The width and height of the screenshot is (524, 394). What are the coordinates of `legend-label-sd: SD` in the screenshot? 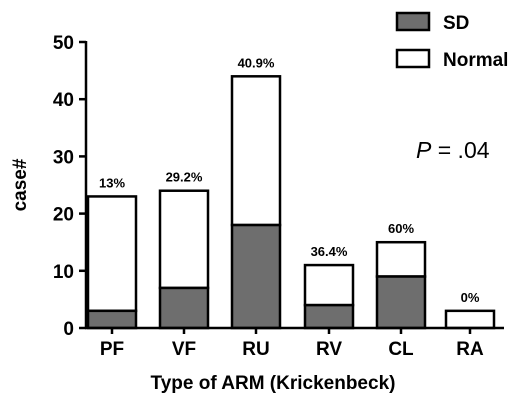 It's located at (456, 23).